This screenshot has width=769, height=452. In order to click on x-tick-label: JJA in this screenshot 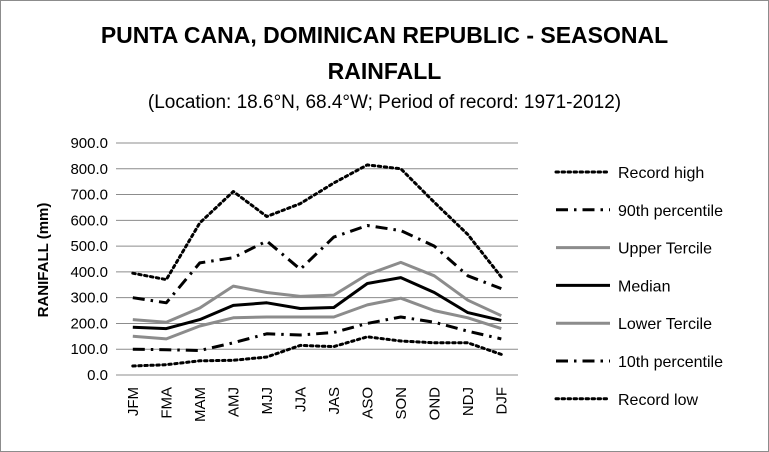, I will do `click(300, 399)`.